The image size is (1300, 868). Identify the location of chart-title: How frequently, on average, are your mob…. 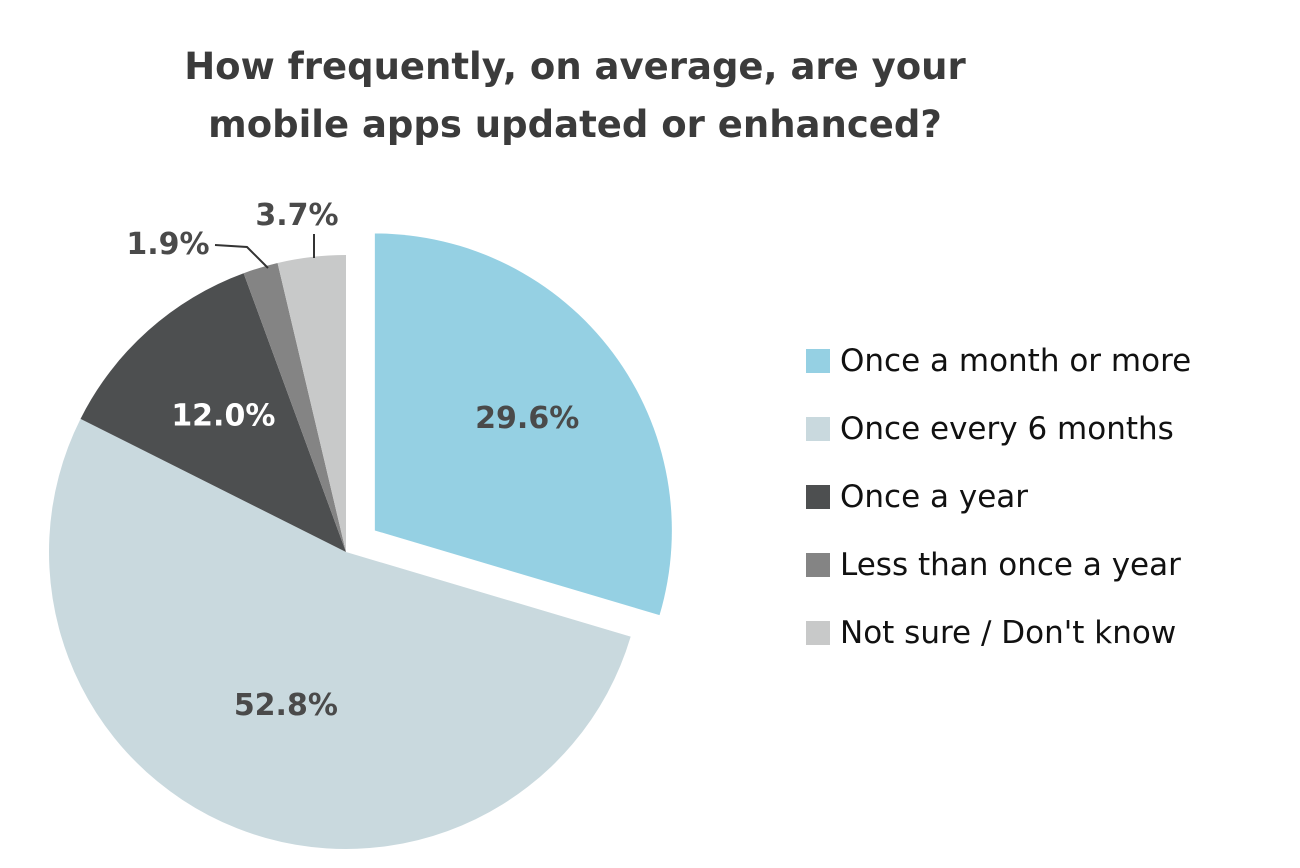
(575, 96).